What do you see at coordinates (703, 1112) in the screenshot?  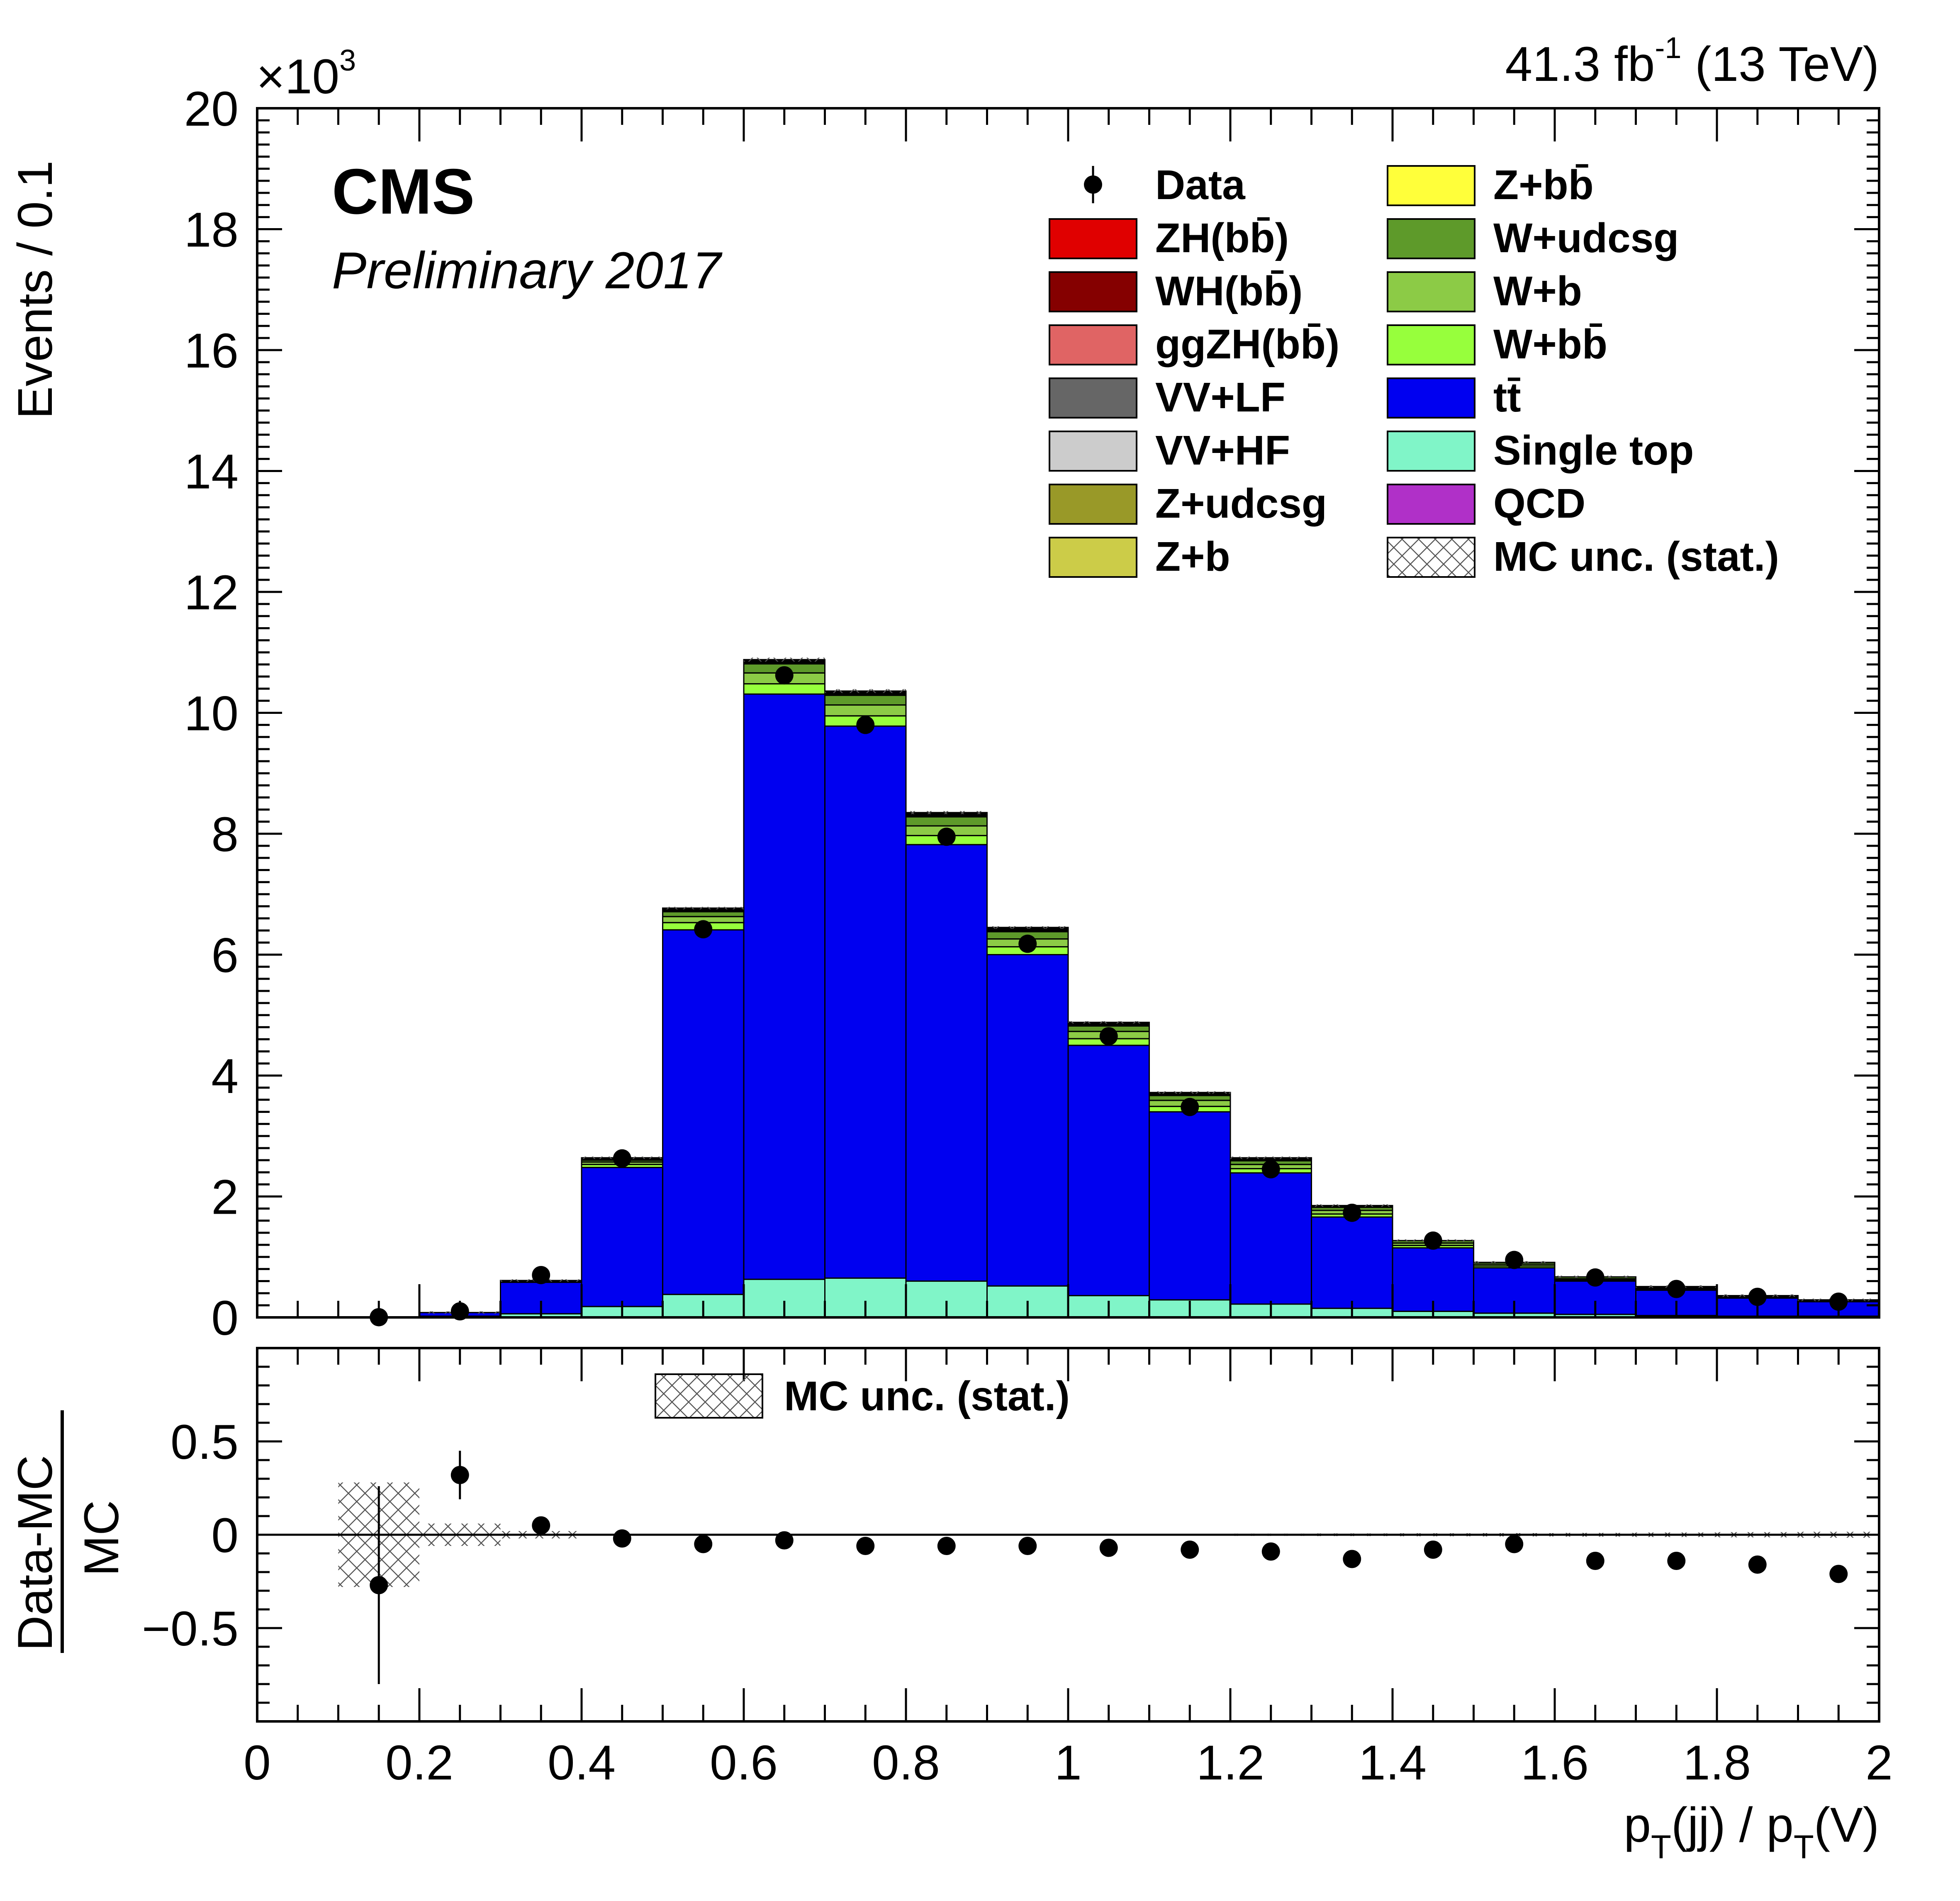 I see `bar-tt--5` at bounding box center [703, 1112].